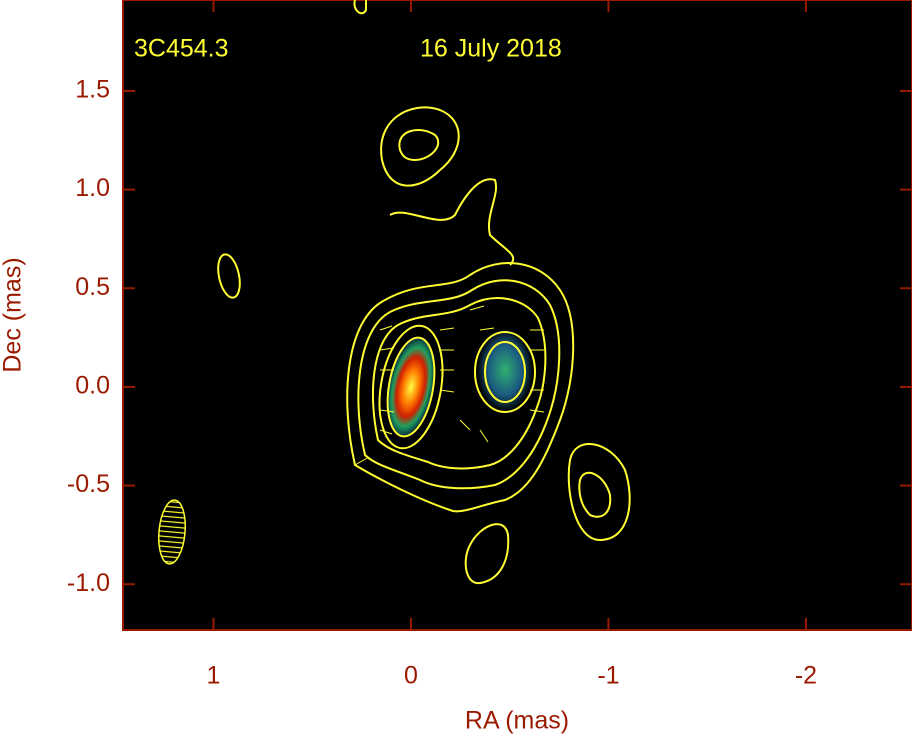 The width and height of the screenshot is (912, 742). What do you see at coordinates (214, 676) in the screenshot?
I see `x-tick-label: 1` at bounding box center [214, 676].